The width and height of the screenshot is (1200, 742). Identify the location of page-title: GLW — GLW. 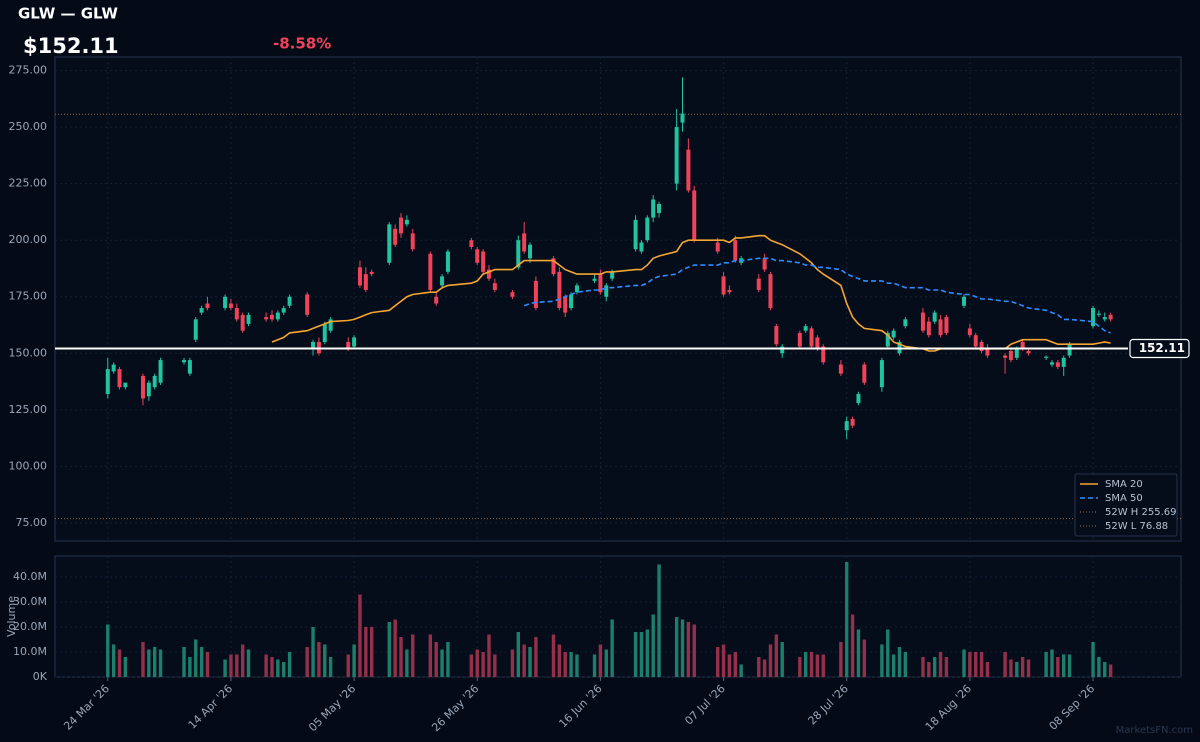
(68, 14).